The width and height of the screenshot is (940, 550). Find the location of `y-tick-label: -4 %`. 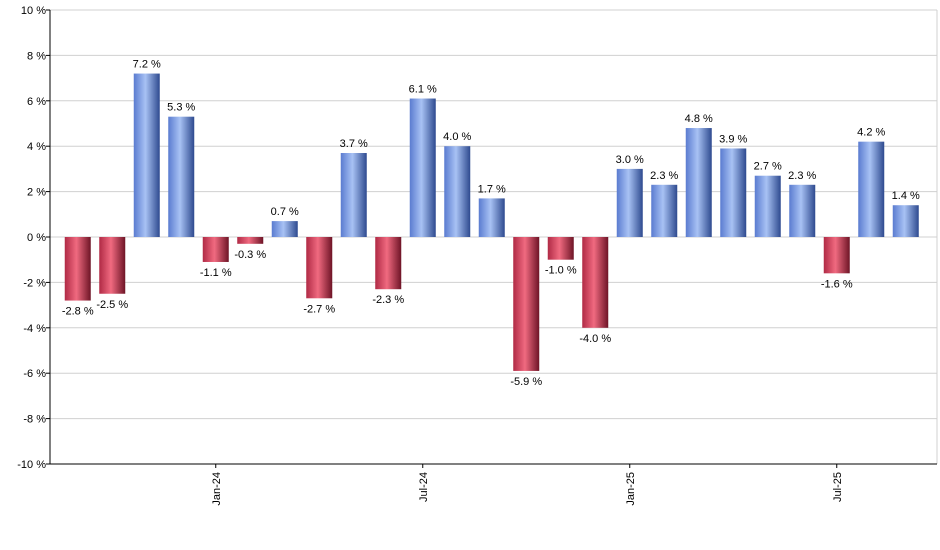

y-tick-label: -4 % is located at coordinates (34, 329).